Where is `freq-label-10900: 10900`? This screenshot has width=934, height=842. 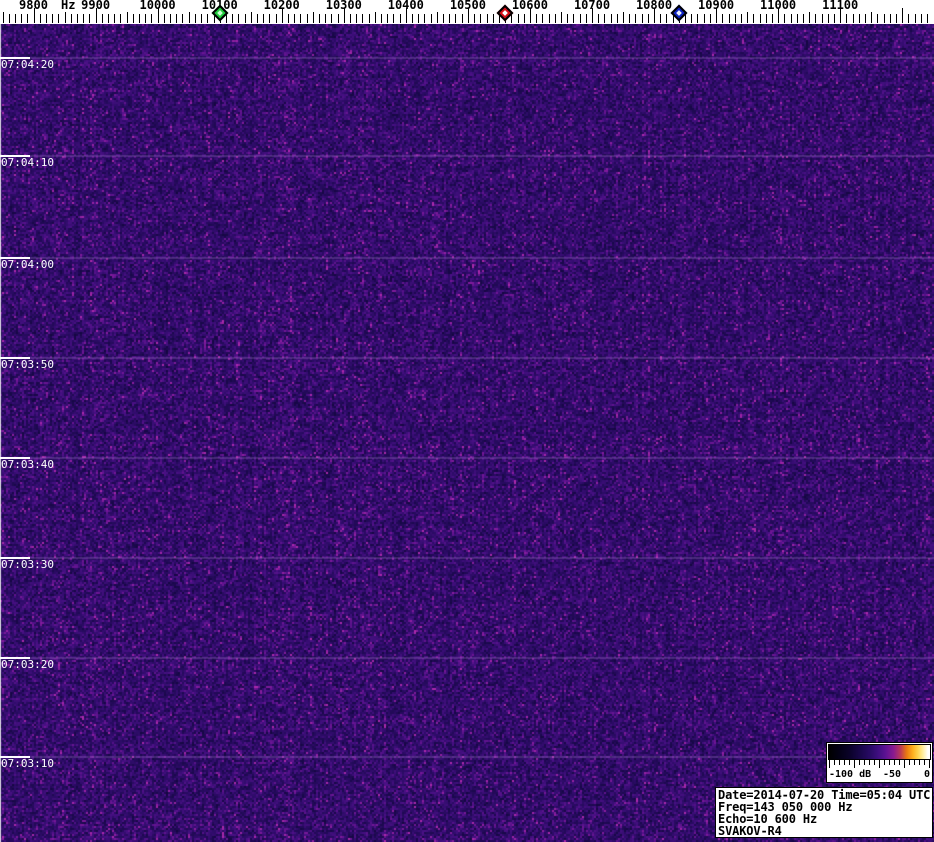 freq-label-10900: 10900 is located at coordinates (716, 6).